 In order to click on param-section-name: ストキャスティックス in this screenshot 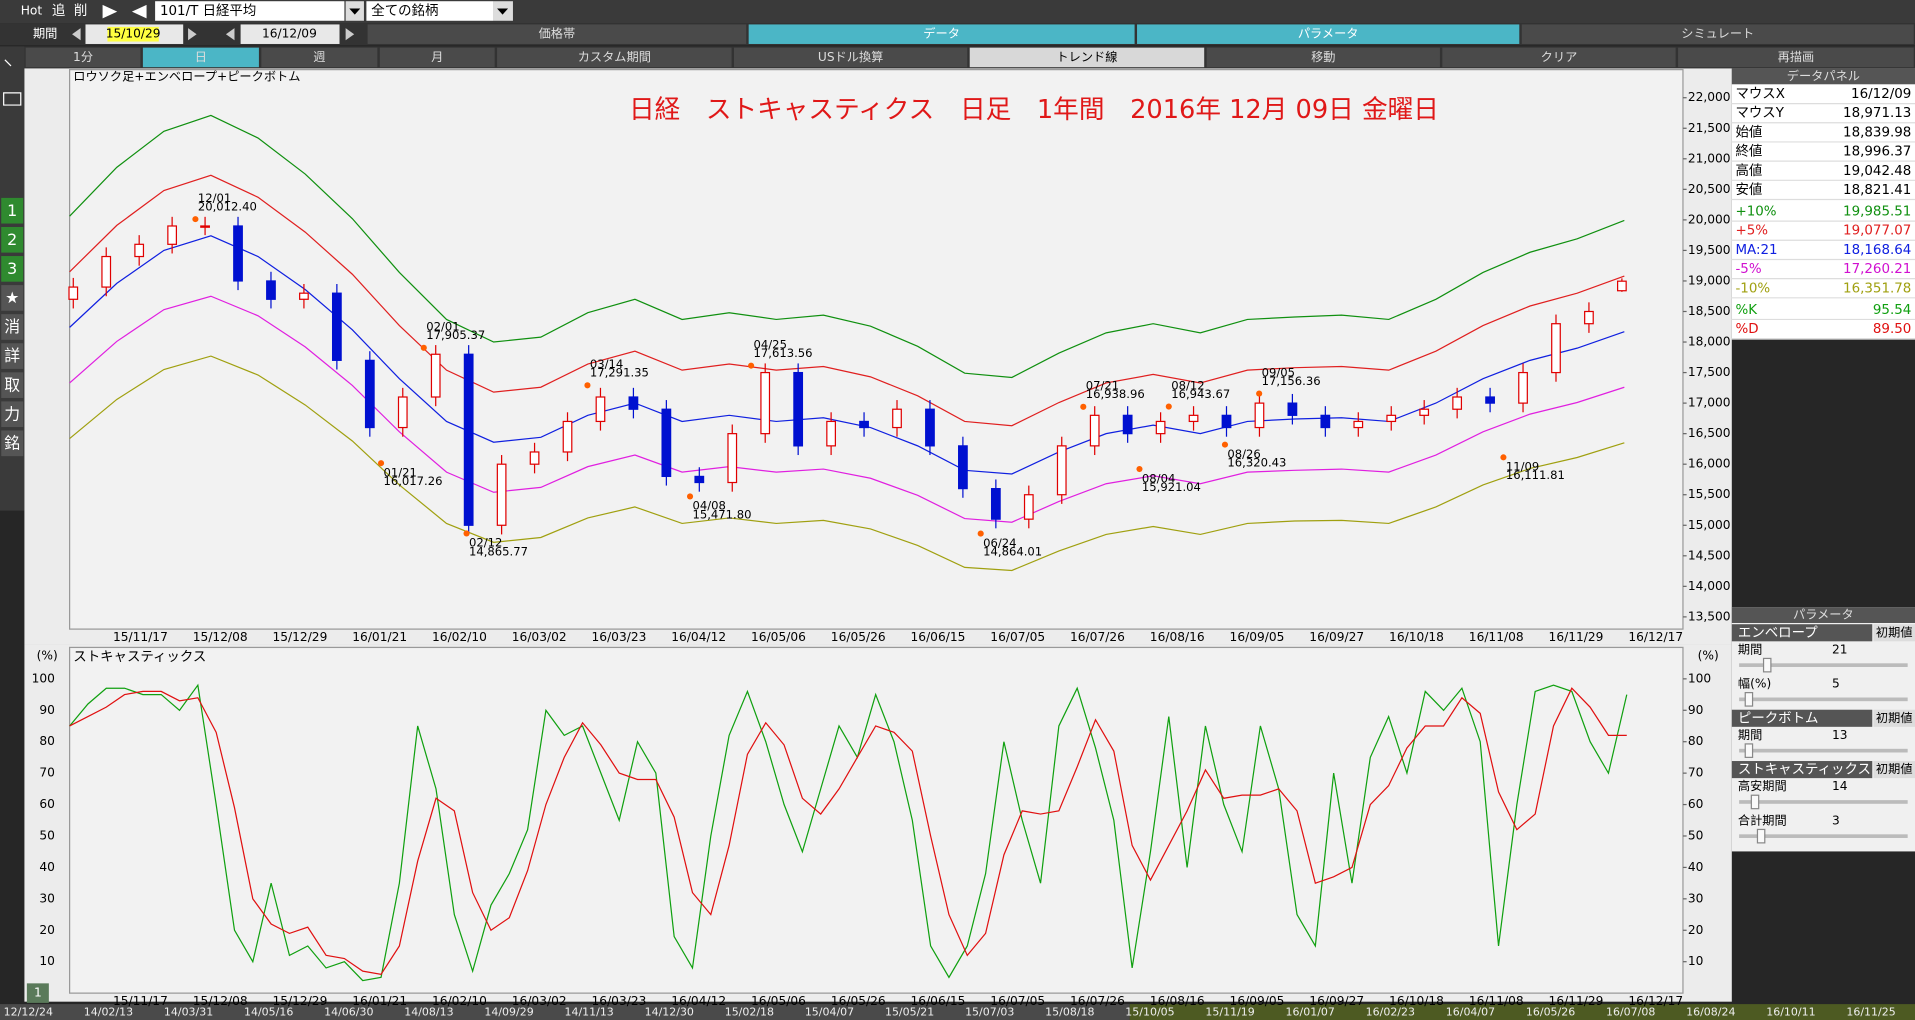, I will do `click(1804, 770)`.